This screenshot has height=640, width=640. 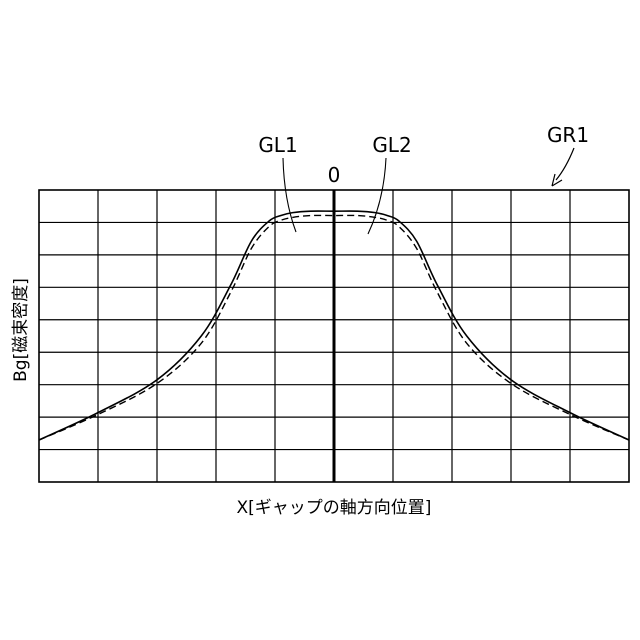 I want to click on series-label-gl1: GL1, so click(x=277, y=145).